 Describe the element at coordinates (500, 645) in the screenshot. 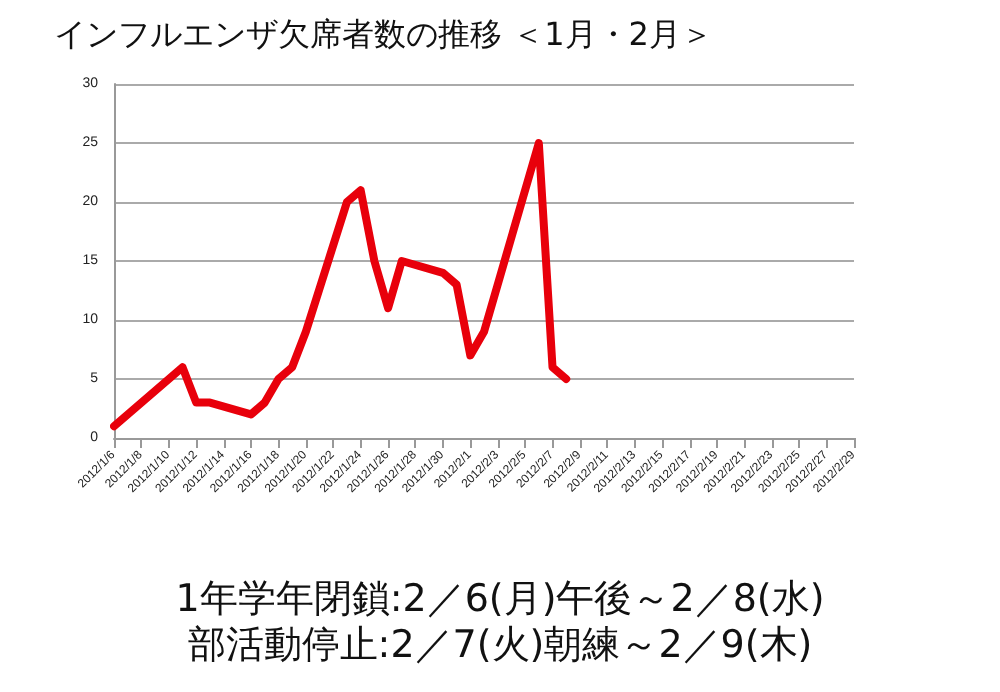

I see `text: 部活動停止:2／7(火)朝練～2／9(木)` at that location.